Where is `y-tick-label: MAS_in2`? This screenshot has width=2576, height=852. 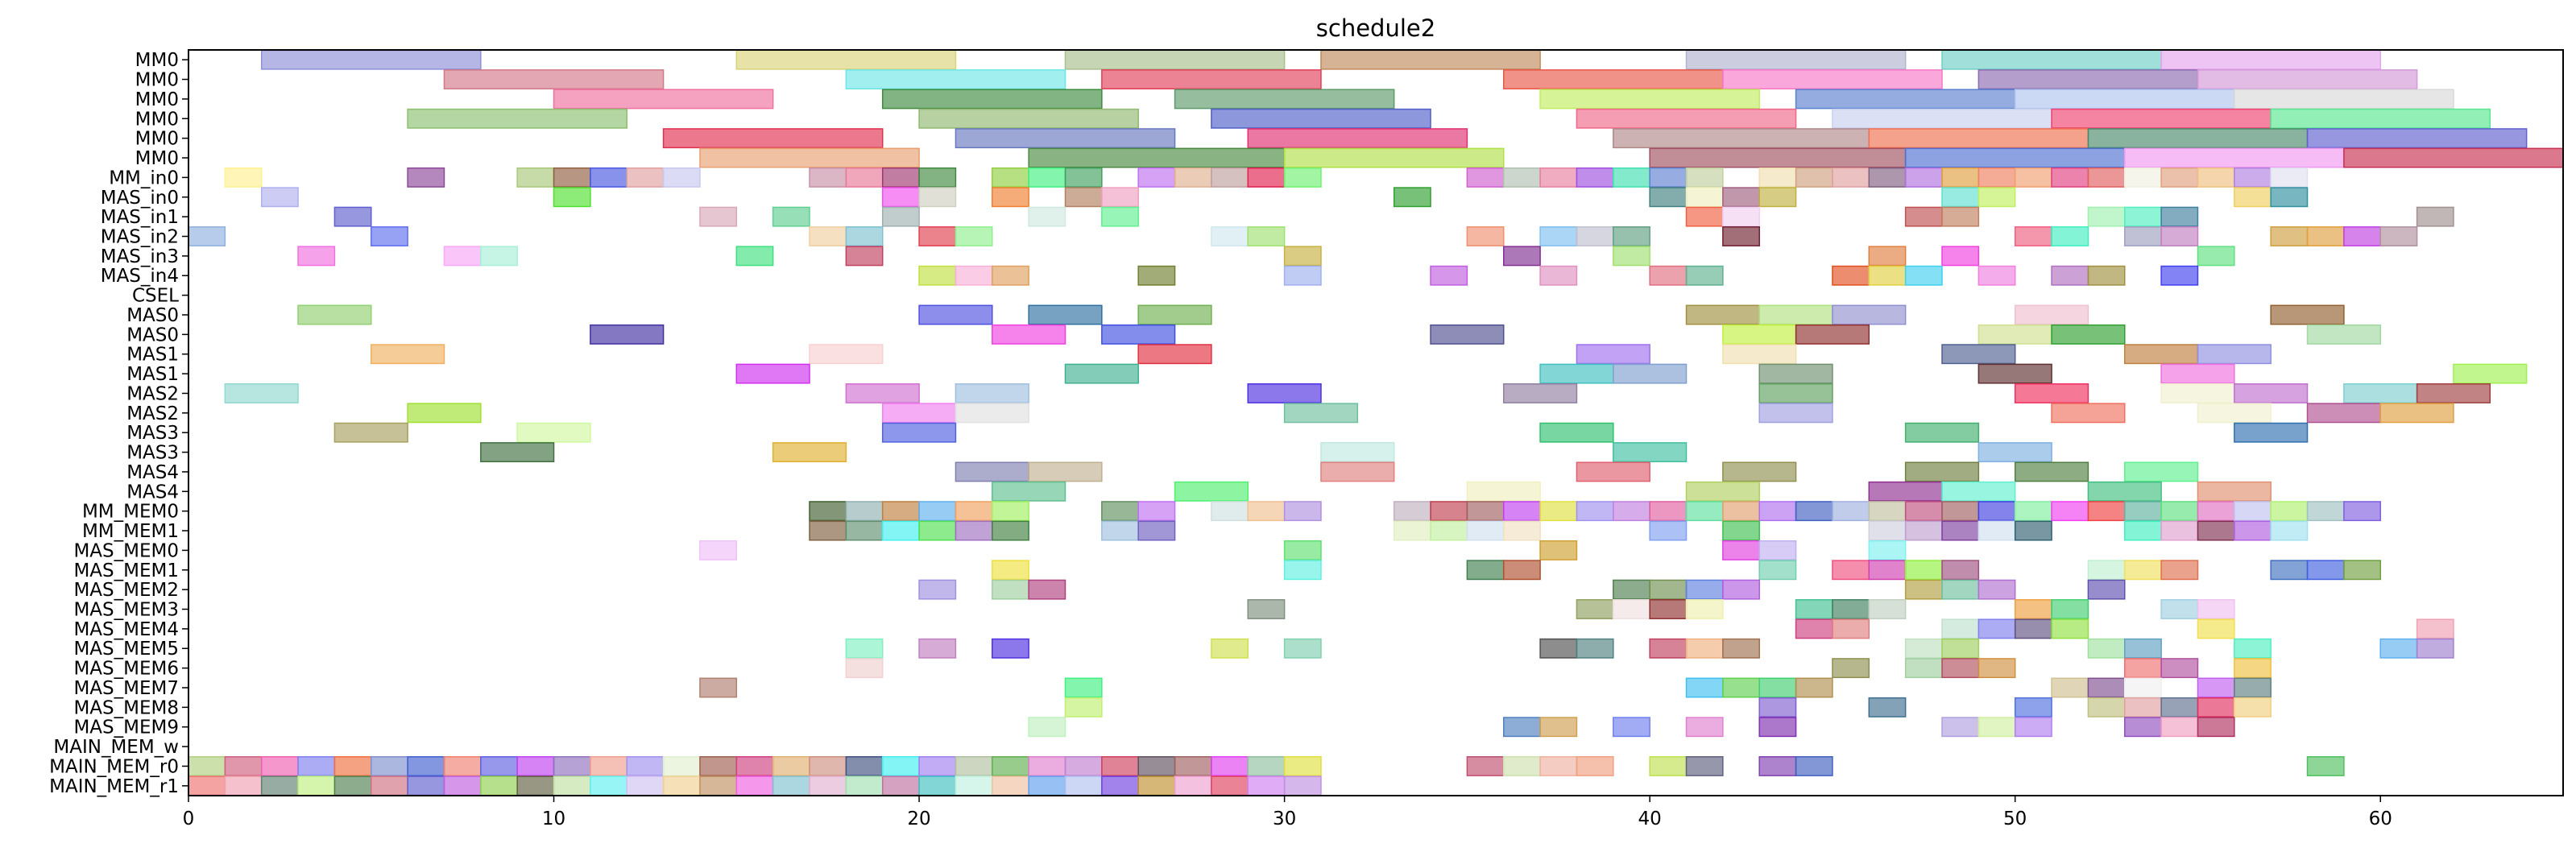
y-tick-label: MAS_in2 is located at coordinates (140, 237).